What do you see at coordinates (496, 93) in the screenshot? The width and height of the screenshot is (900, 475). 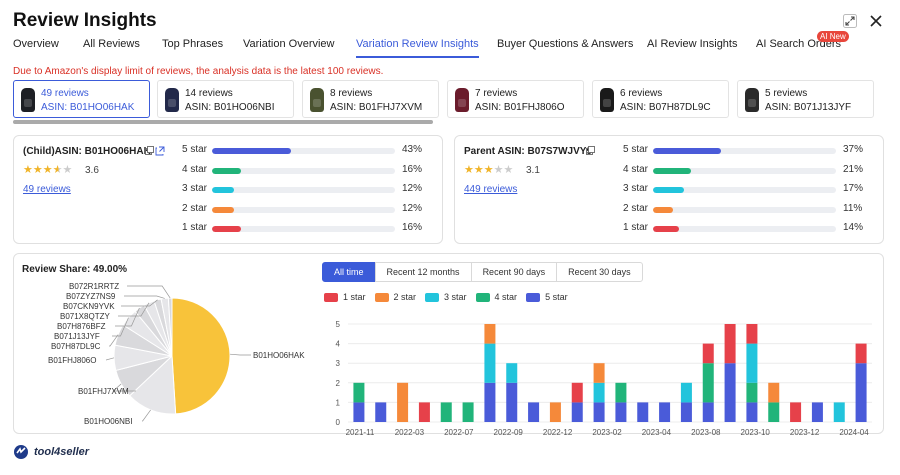 I see `variation-review-count: 7 reviews` at bounding box center [496, 93].